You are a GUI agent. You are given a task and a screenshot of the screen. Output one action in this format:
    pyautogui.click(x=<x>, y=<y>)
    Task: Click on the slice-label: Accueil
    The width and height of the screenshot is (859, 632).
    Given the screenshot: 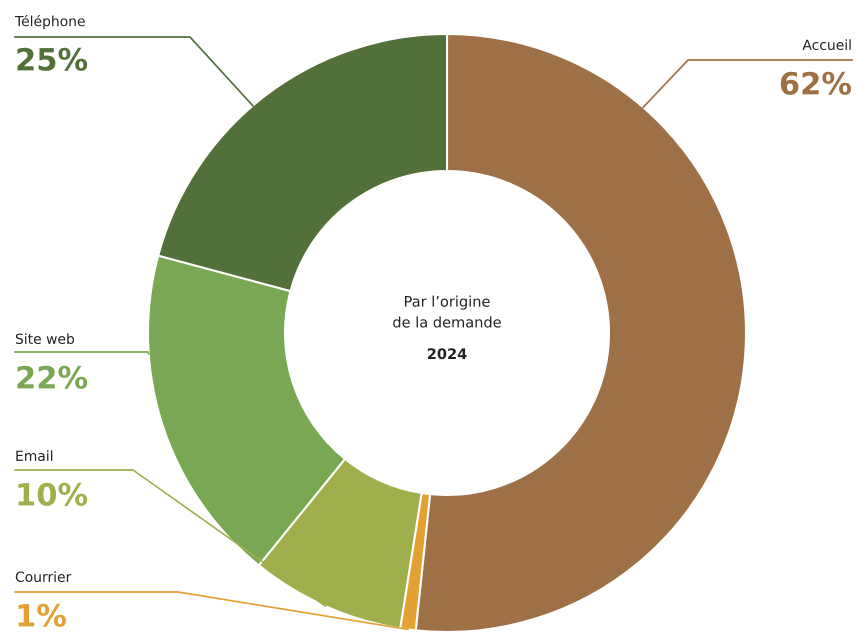 What is the action you would take?
    pyautogui.click(x=826, y=44)
    